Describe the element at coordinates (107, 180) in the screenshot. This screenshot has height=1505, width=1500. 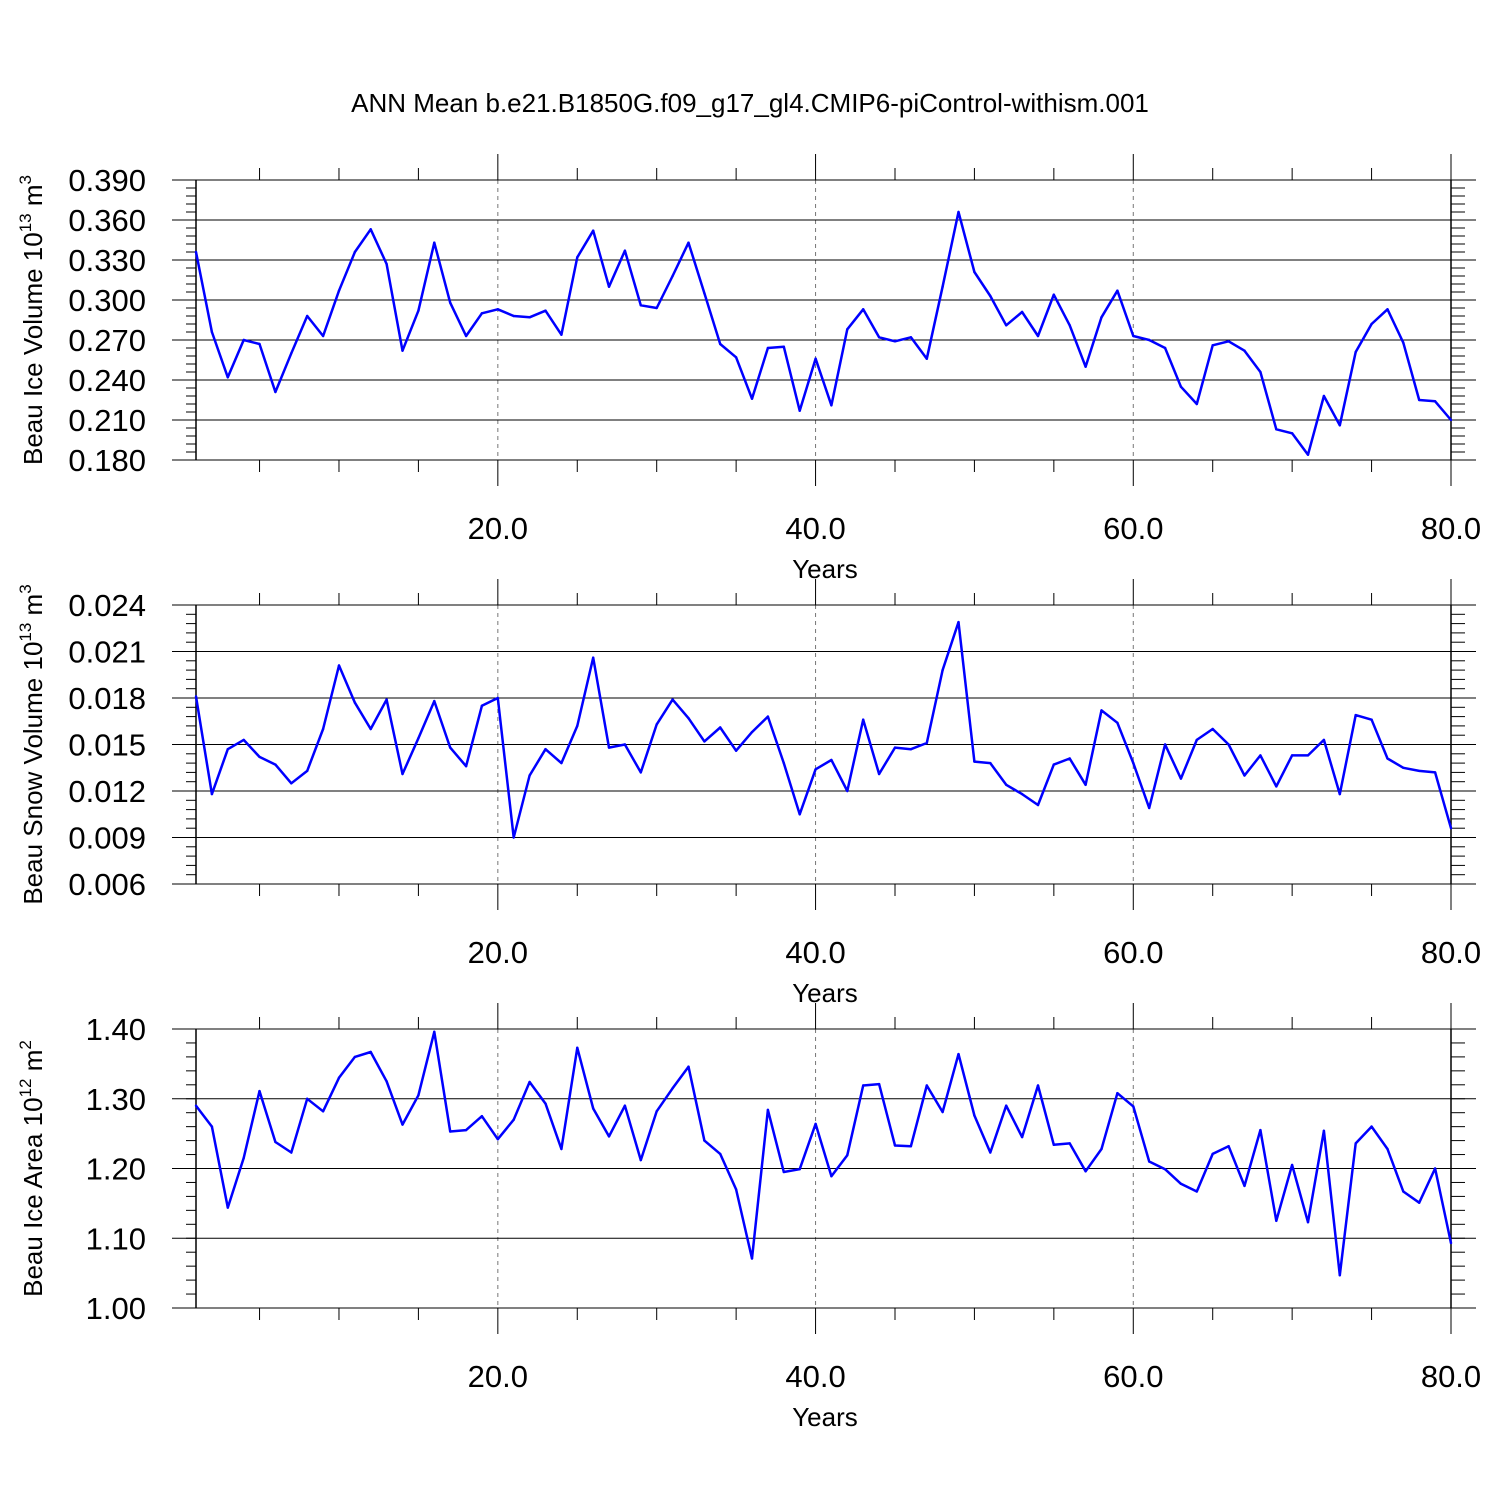
I see `y-tick-label: 0.390` at that location.